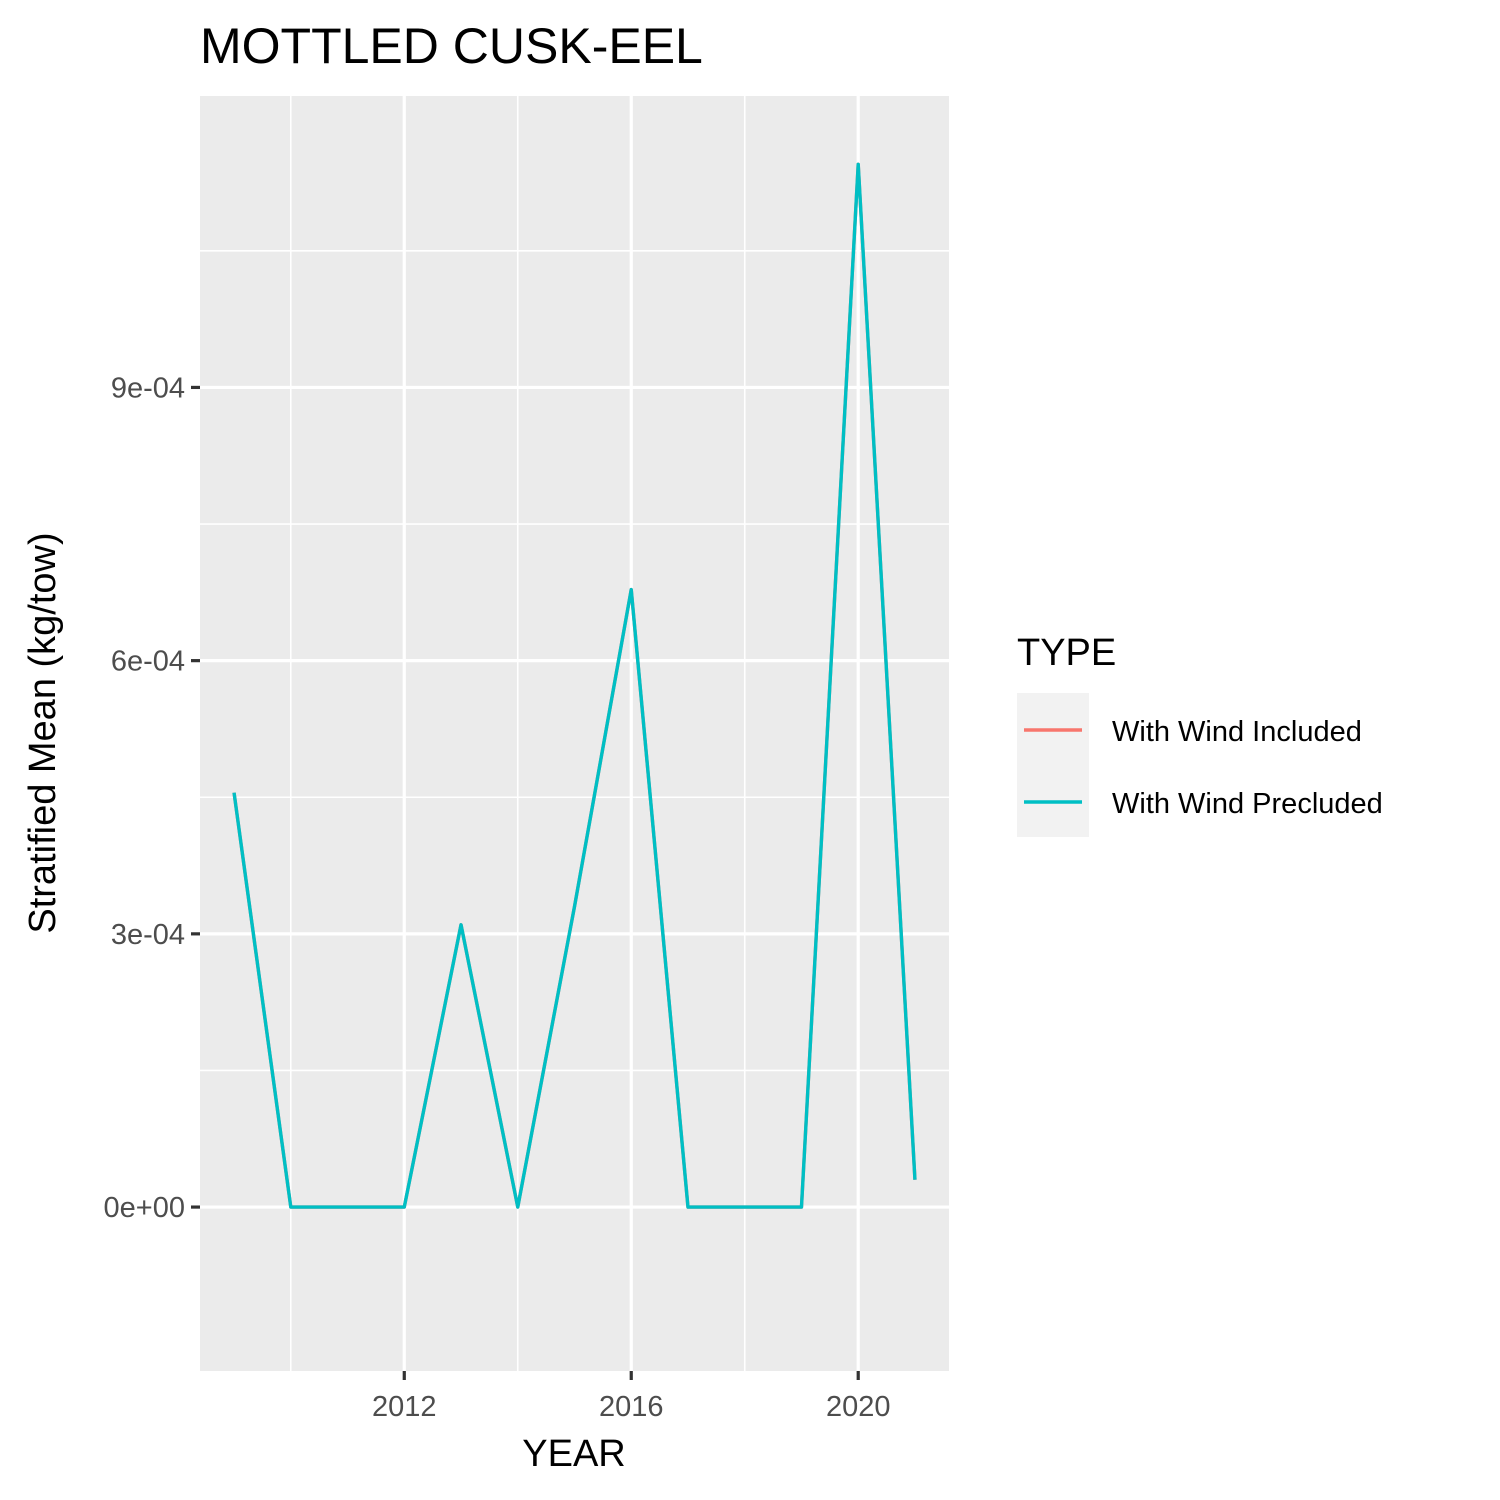 This screenshot has width=1500, height=1500. Describe the element at coordinates (573, 1454) in the screenshot. I see `x-axis-title: YEAR` at that location.